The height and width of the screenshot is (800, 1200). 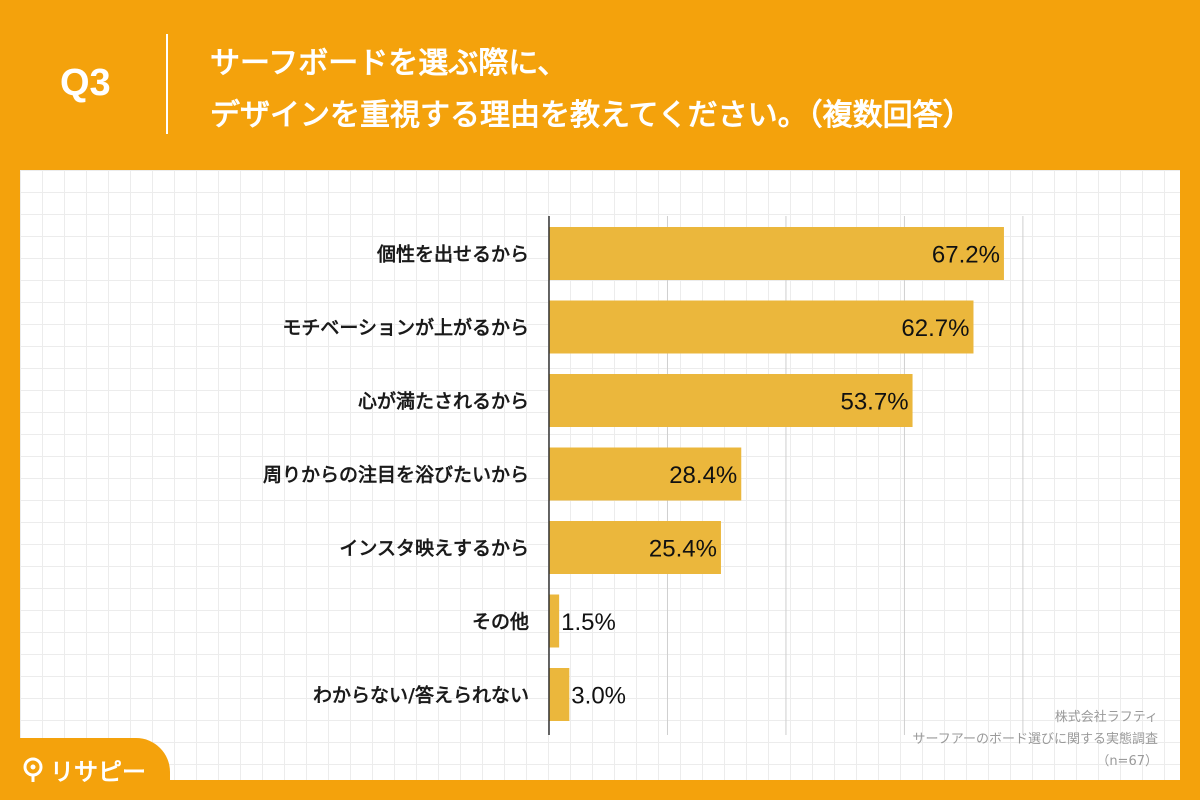 What do you see at coordinates (405, 327) in the screenshot?
I see `category-label: モチベーションが上がるから` at bounding box center [405, 327].